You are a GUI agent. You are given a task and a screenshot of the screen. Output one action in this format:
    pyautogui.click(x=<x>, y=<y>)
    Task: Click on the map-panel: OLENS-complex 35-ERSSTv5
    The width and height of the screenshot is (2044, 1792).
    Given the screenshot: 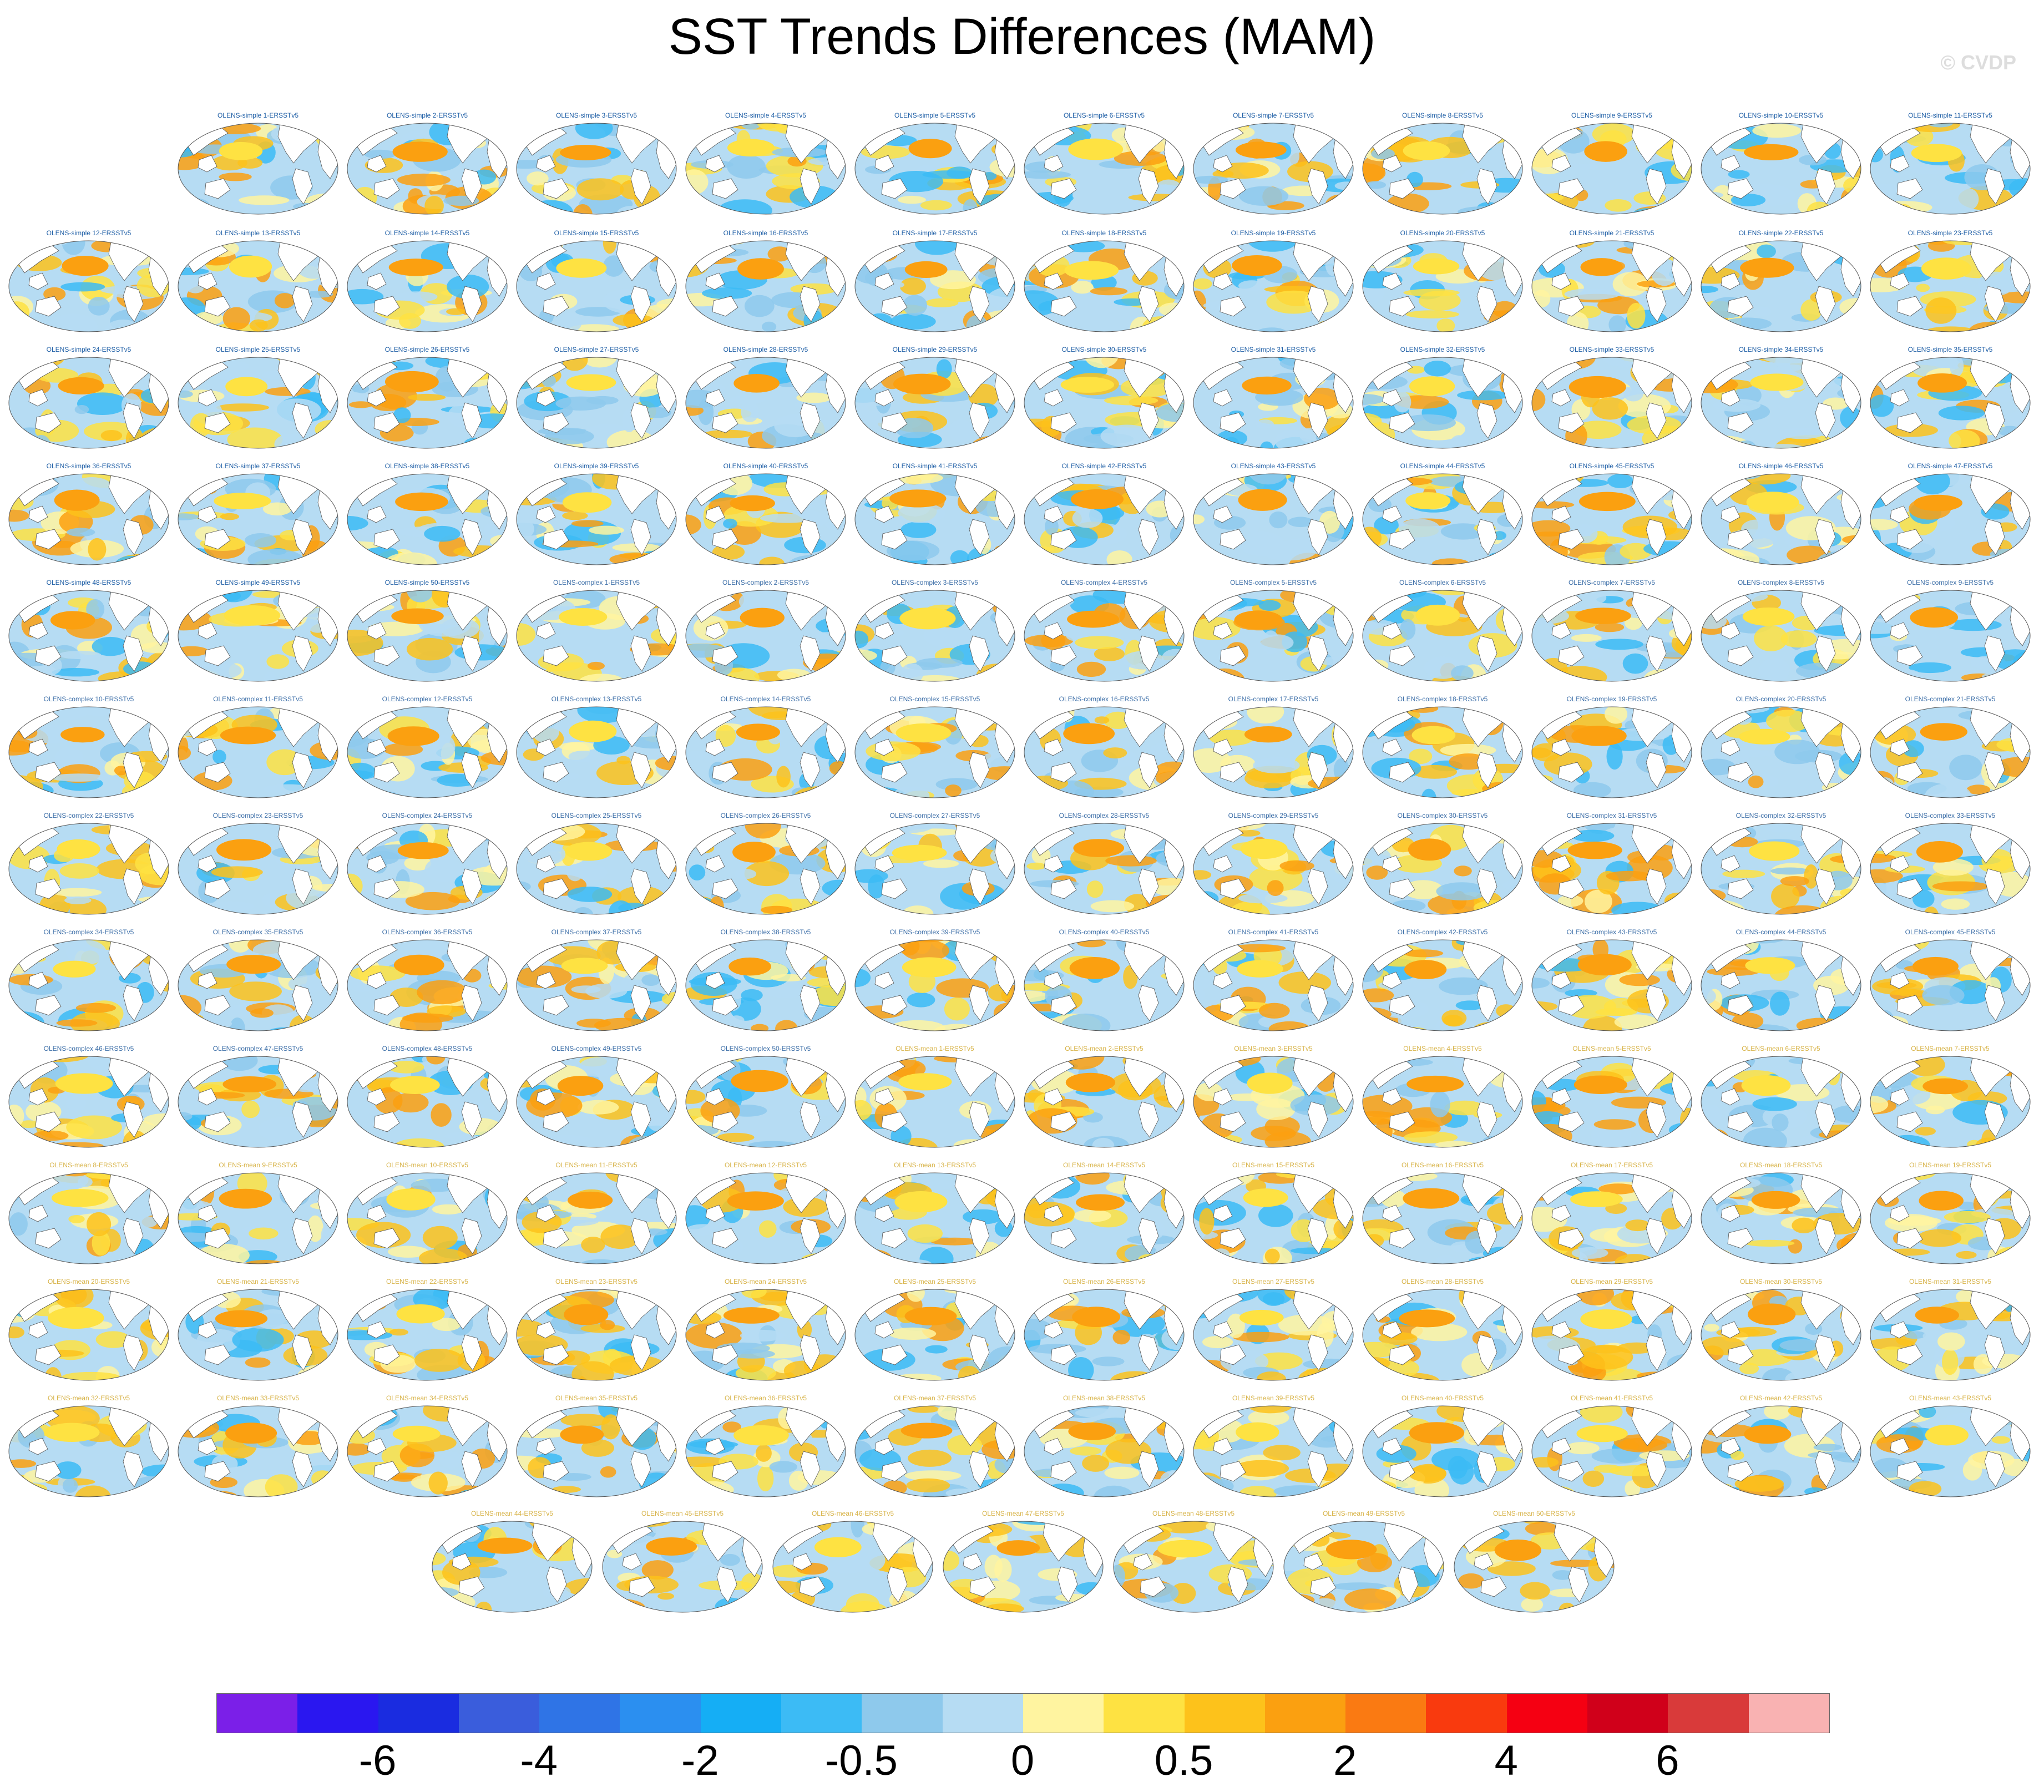 What is the action you would take?
    pyautogui.click(x=258, y=984)
    